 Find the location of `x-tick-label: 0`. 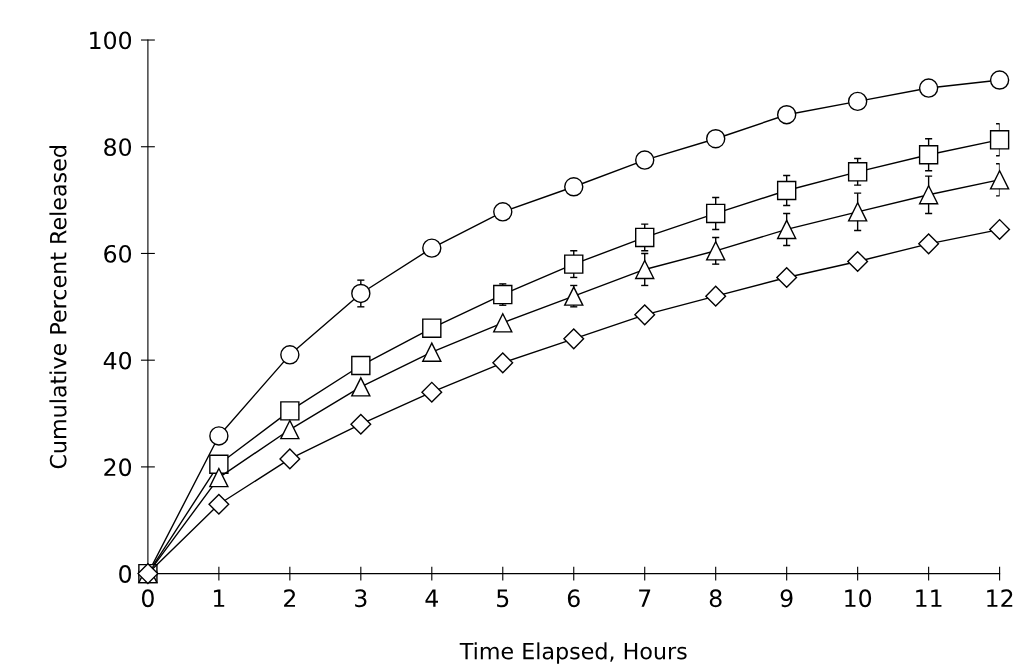

x-tick-label: 0 is located at coordinates (147, 598).